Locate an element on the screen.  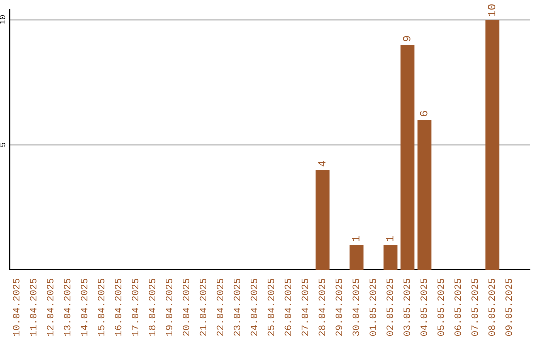
x-tick-label: 16.04.2025 is located at coordinates (118, 307).